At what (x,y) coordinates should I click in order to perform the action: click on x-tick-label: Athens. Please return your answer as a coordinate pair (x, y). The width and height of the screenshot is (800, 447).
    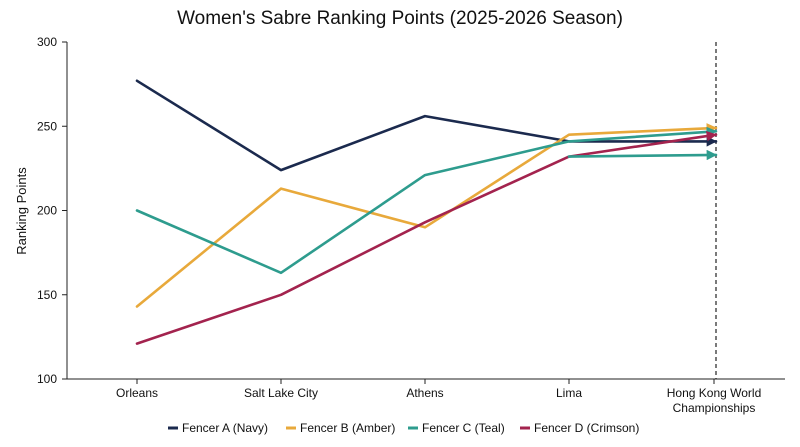
    Looking at the image, I should click on (424, 393).